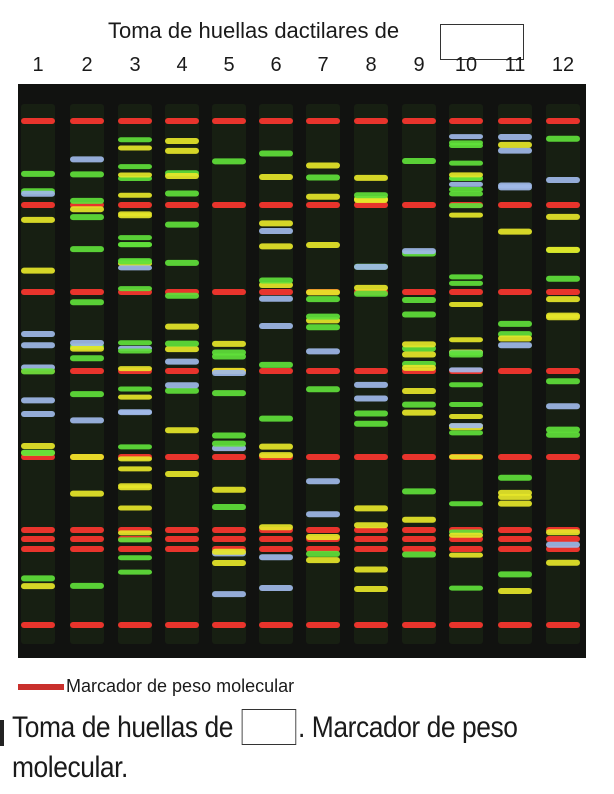 The width and height of the screenshot is (614, 794). I want to click on caption-part1: Toma de huellas de, so click(123, 727).